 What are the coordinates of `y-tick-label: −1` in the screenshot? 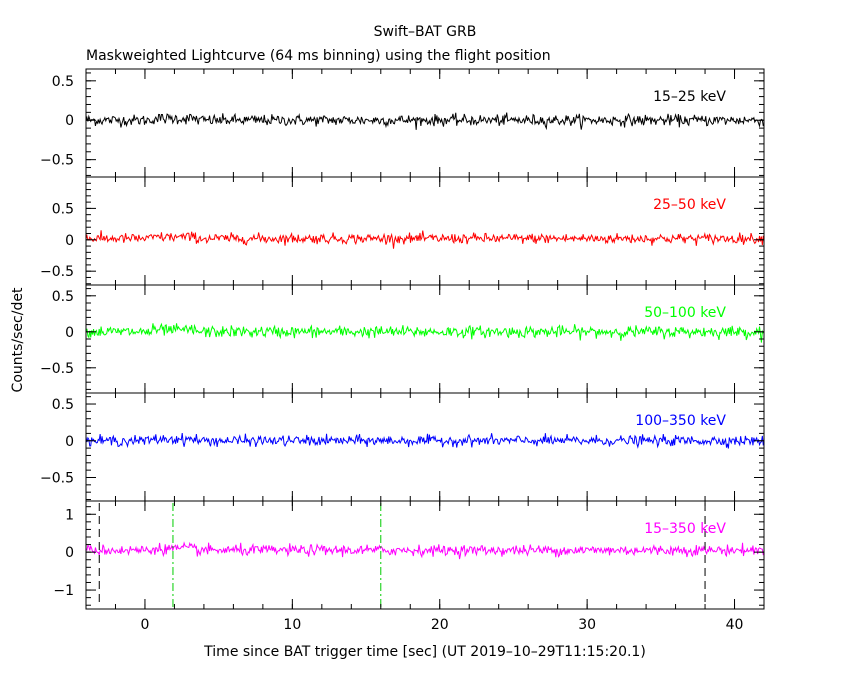 It's located at (63, 591).